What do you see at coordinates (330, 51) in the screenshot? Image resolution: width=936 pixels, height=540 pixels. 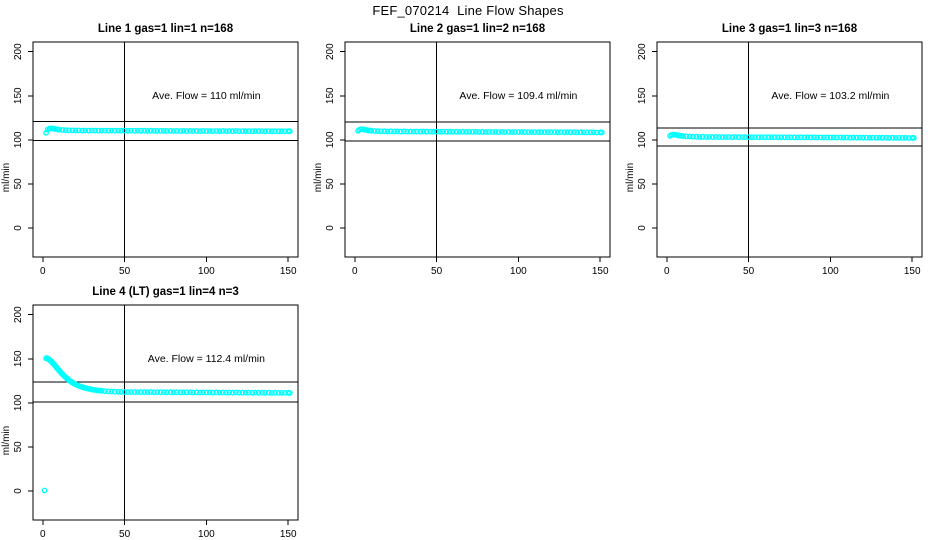 I see `y-tick-label: 200` at bounding box center [330, 51].